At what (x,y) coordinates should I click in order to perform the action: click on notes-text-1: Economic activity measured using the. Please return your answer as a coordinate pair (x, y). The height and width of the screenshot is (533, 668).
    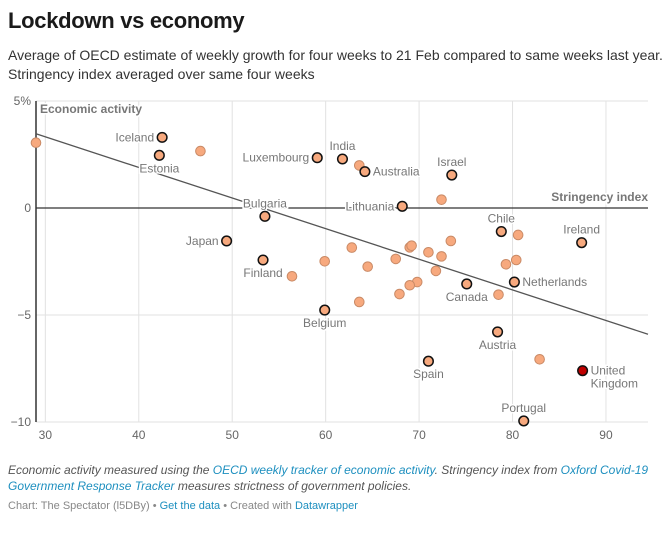
    Looking at the image, I should click on (110, 470).